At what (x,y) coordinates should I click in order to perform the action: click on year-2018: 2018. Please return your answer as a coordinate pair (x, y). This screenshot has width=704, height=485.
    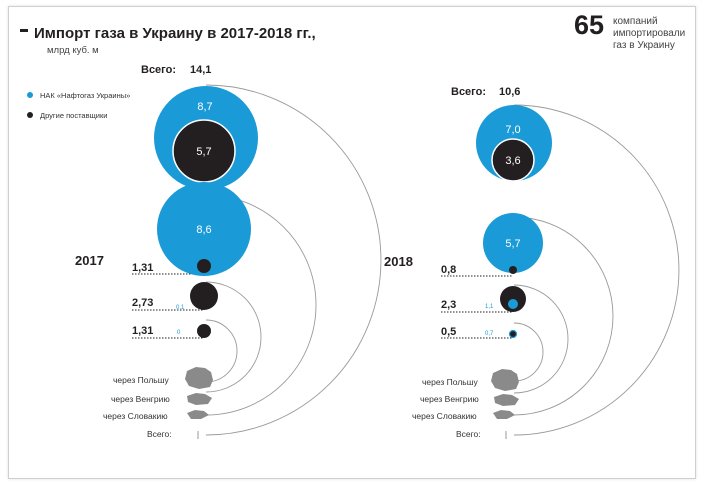
    Looking at the image, I should click on (398, 261).